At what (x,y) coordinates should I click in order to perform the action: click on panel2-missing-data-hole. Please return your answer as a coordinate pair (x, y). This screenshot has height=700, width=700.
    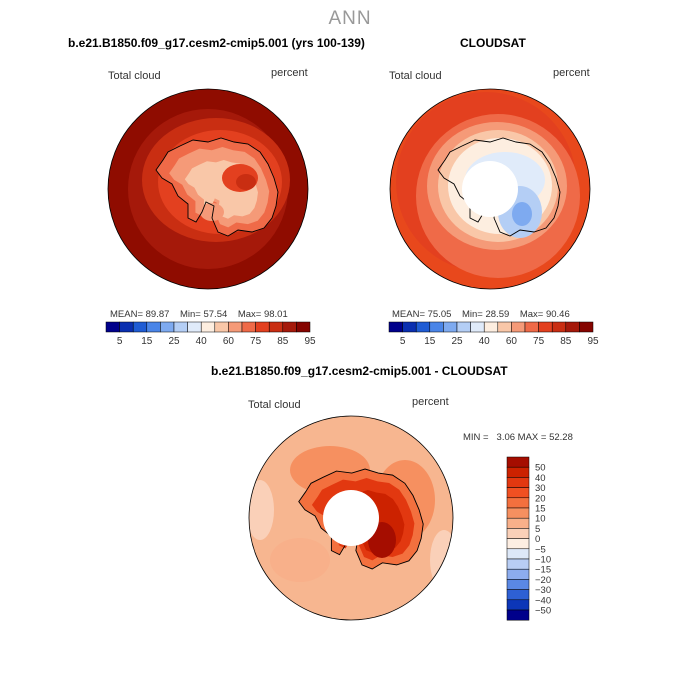
    Looking at the image, I should click on (490, 189).